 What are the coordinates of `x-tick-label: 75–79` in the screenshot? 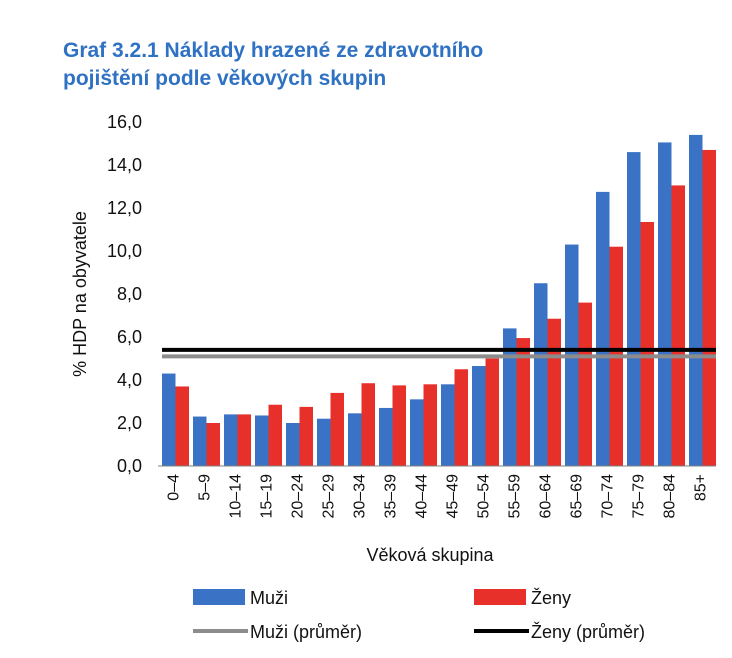 It's located at (639, 496).